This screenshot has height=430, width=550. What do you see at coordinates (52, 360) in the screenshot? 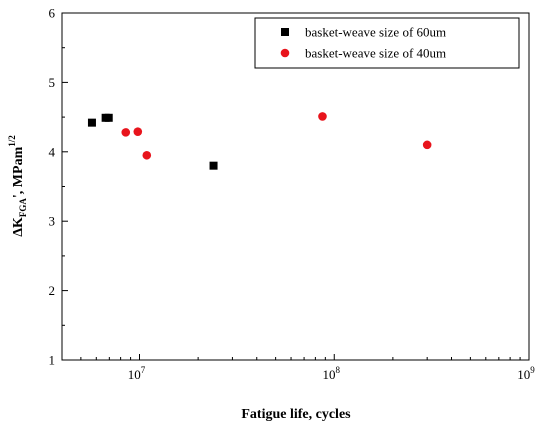
I see `y-tick-label: 1` at bounding box center [52, 360].